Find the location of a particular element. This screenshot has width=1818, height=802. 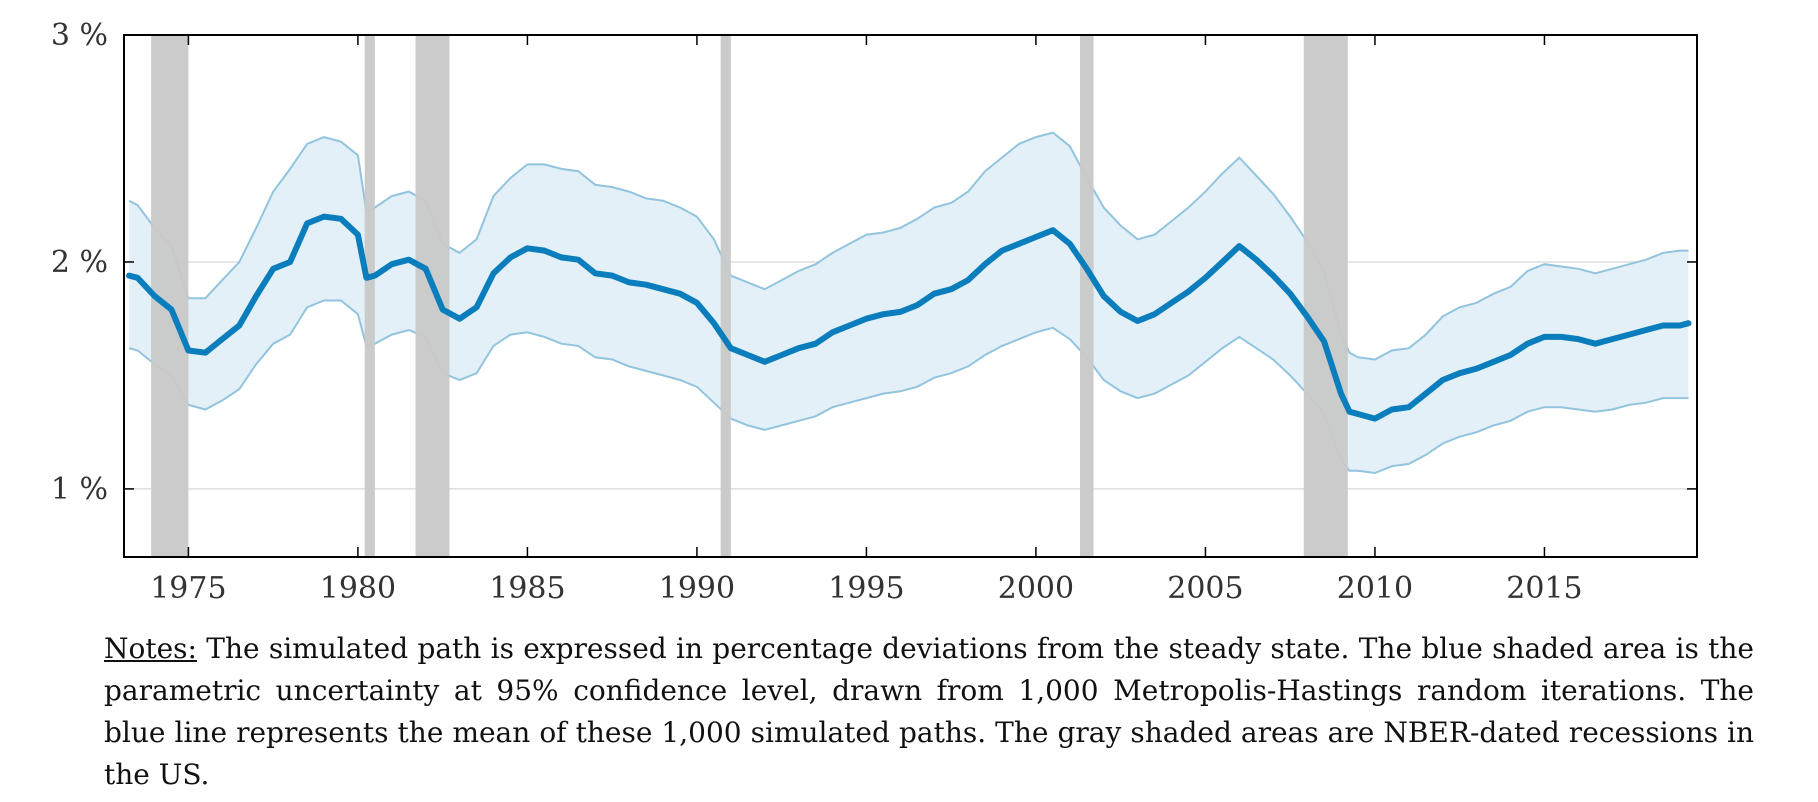

x-tick-label: 2005 is located at coordinates (1205, 588).